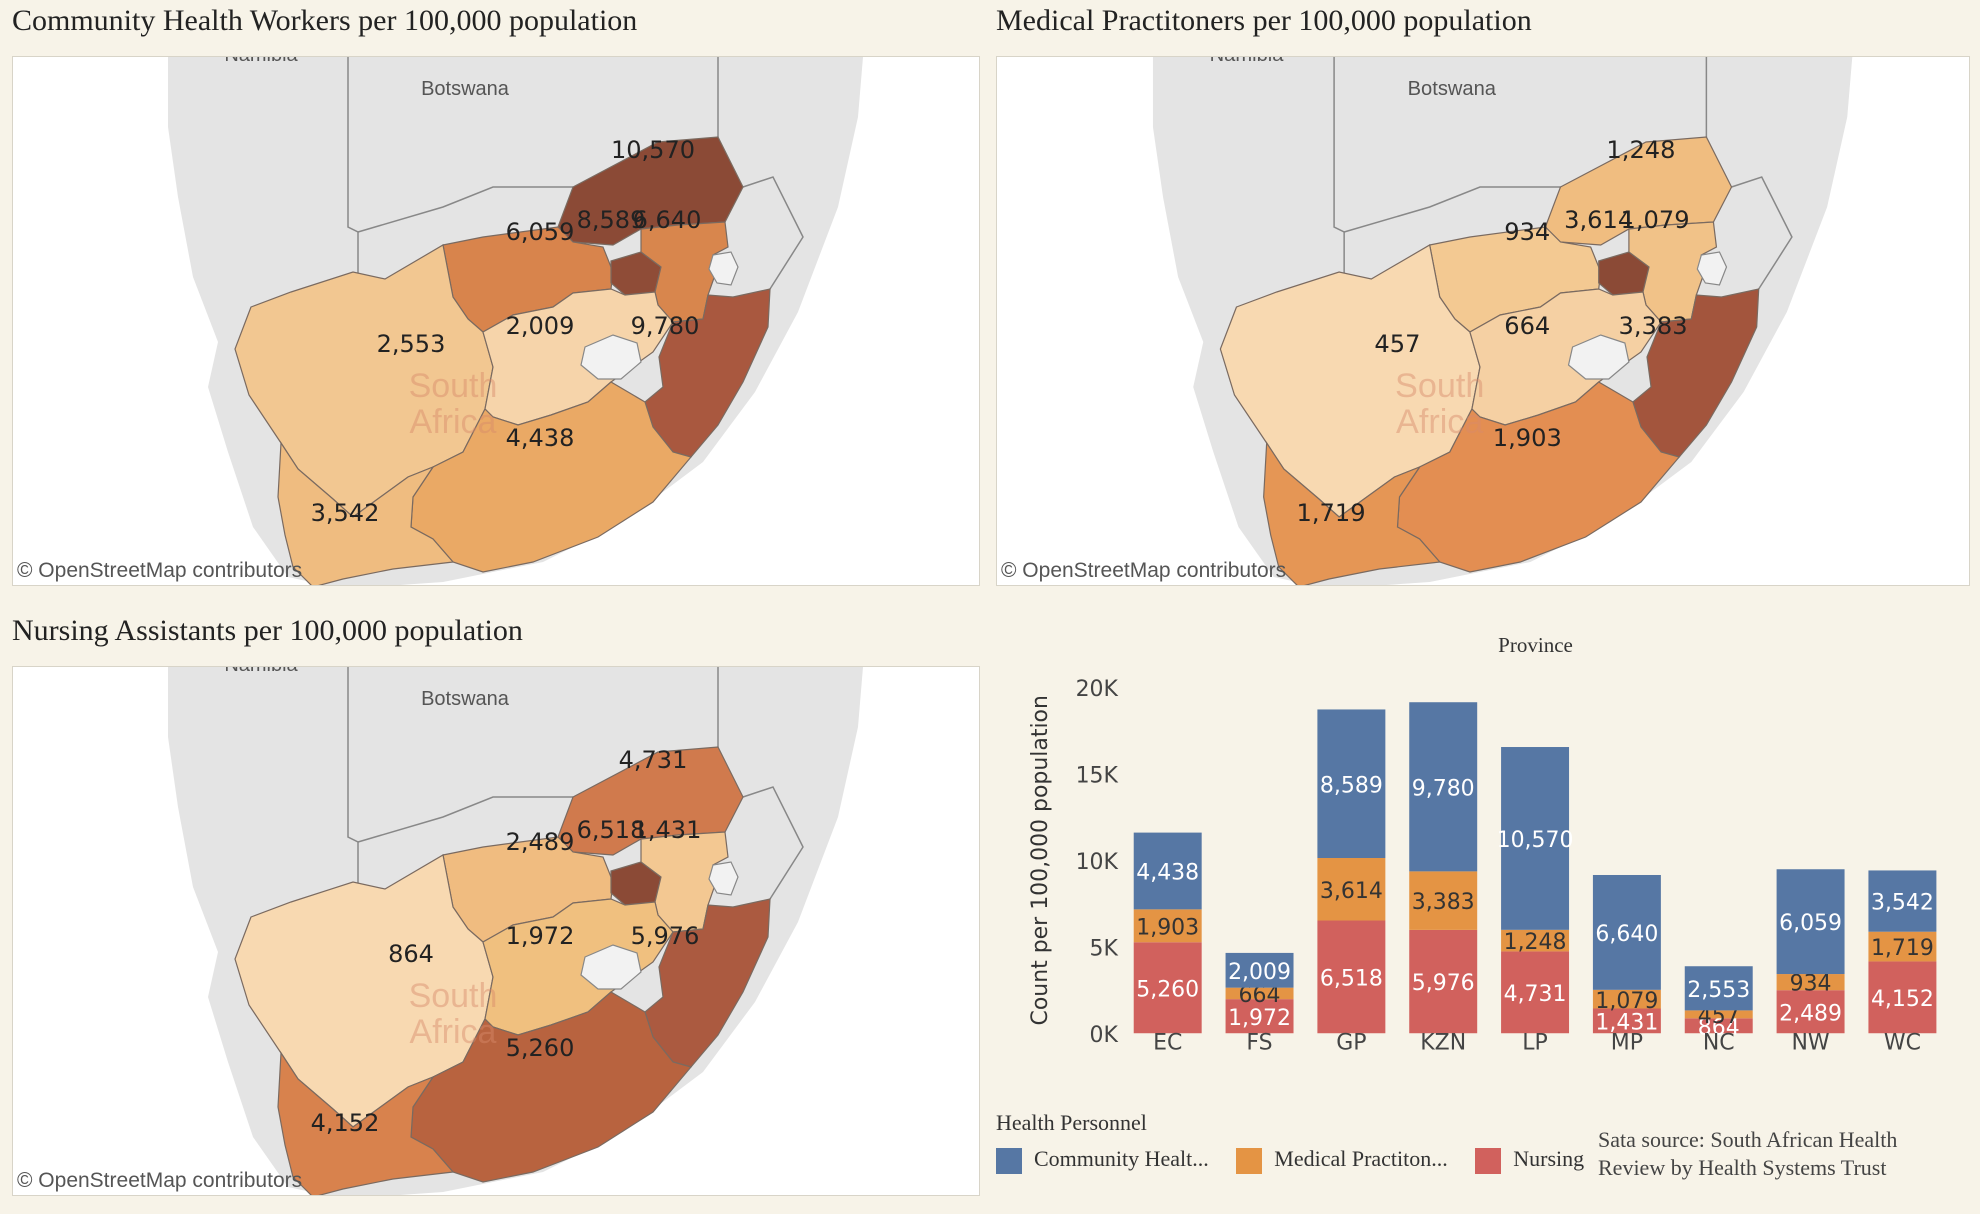 This screenshot has height=1214, width=1980. I want to click on x-tick-label: NC, so click(1719, 1042).